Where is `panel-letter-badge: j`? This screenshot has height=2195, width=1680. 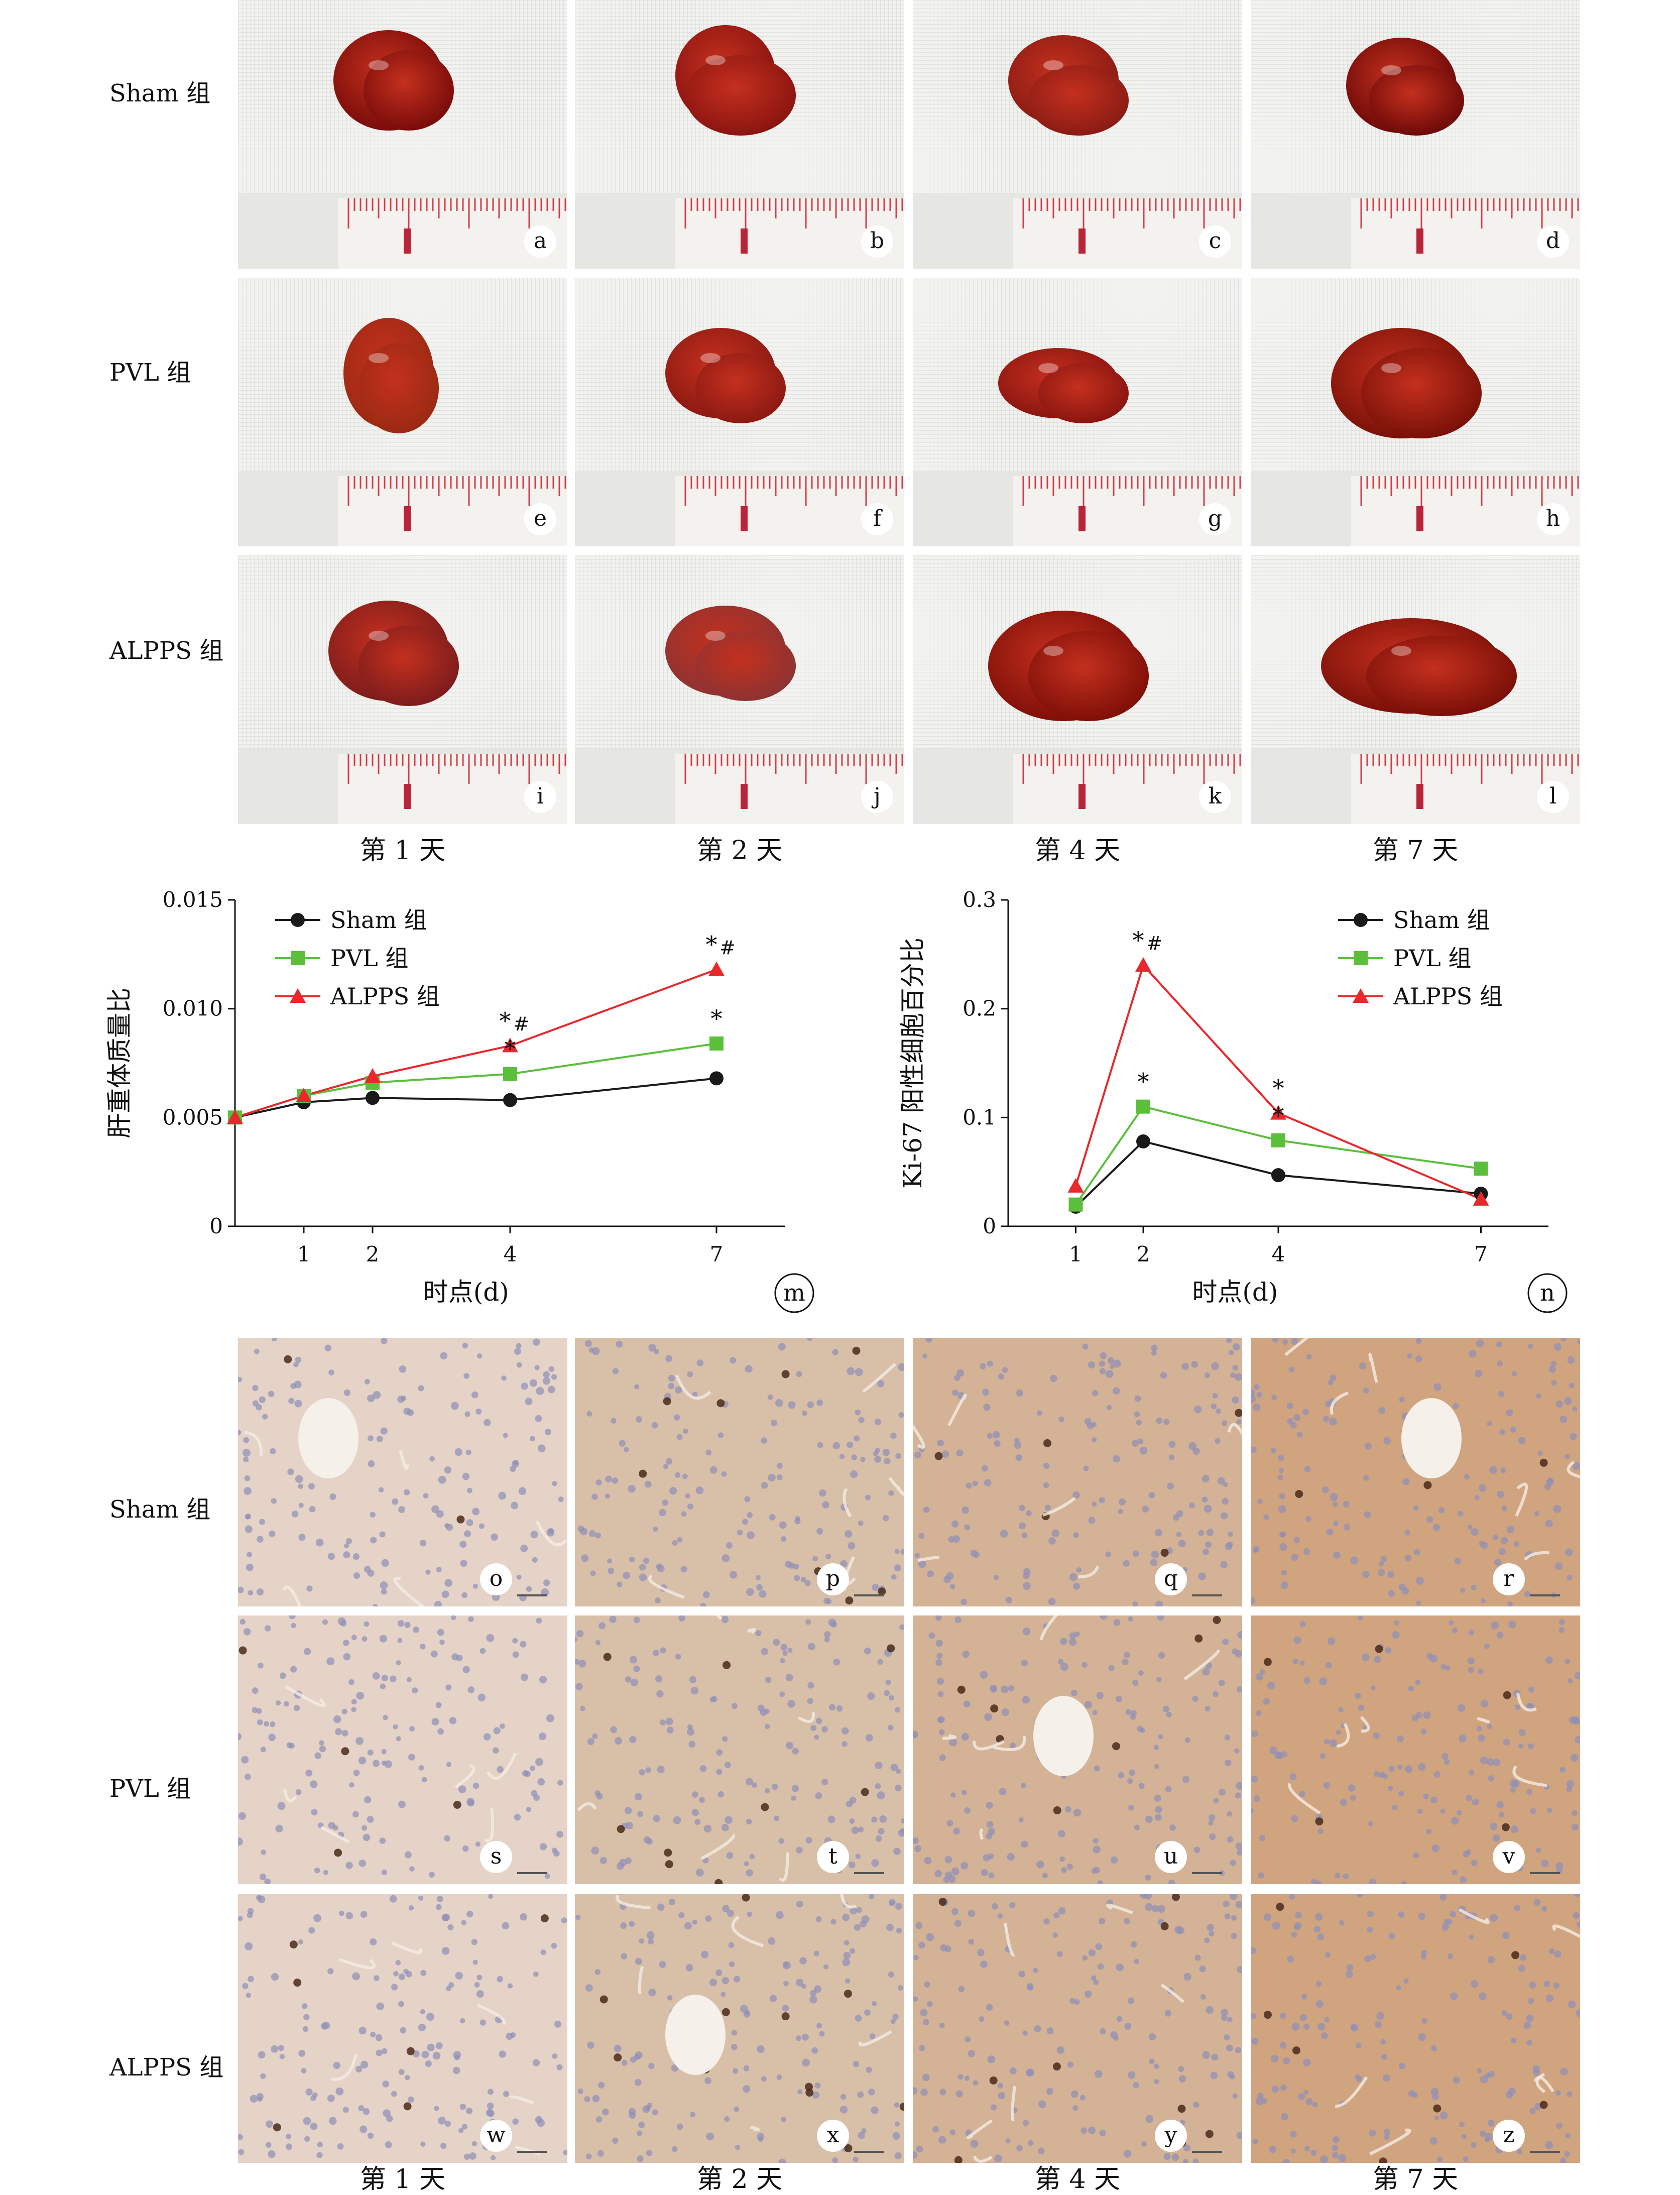 panel-letter-badge: j is located at coordinates (877, 797).